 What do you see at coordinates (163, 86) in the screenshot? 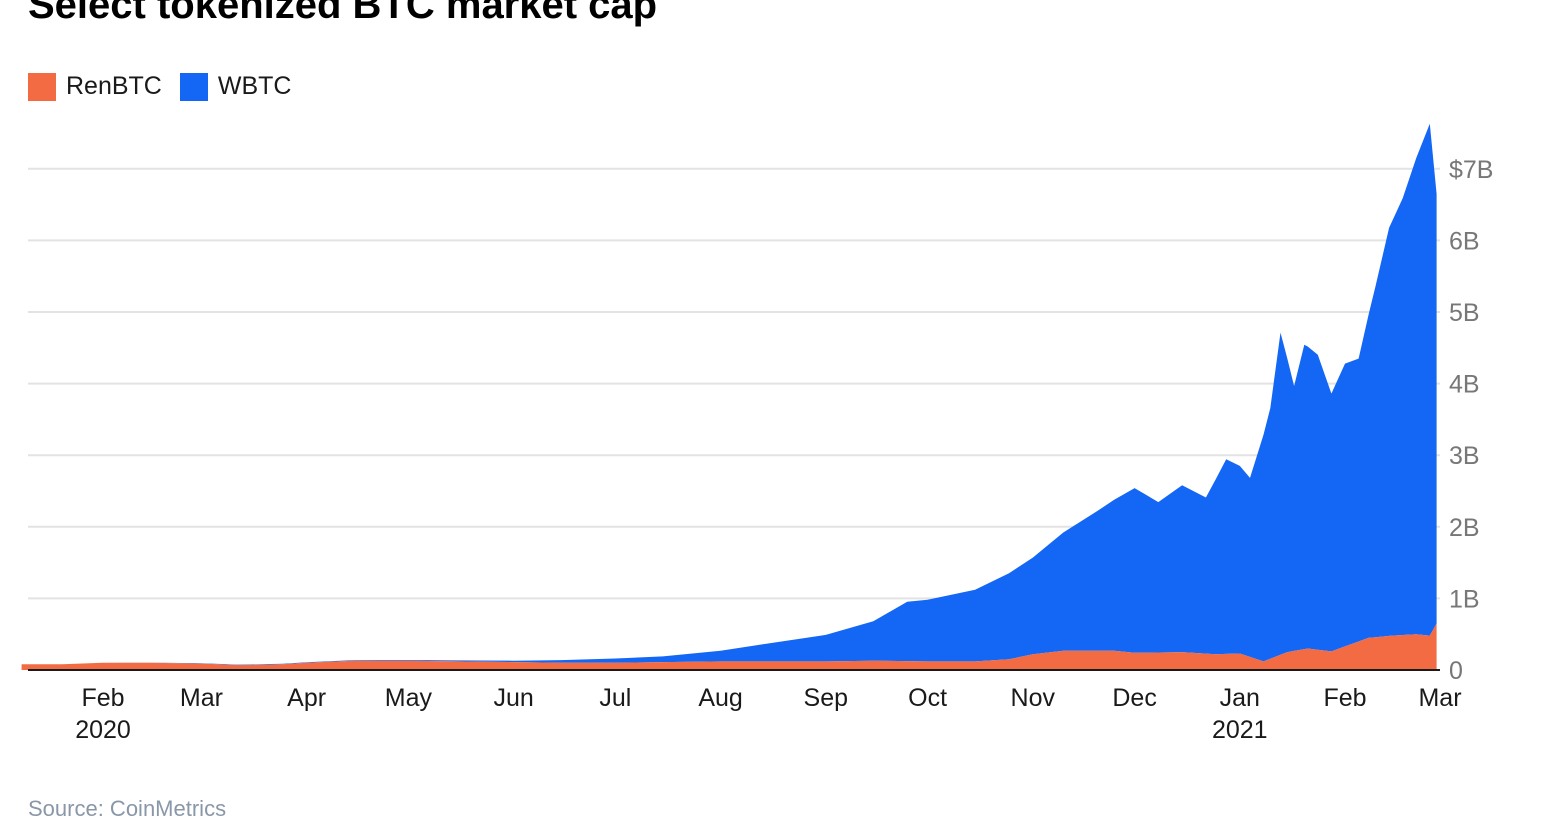
I see `legend: RenBTC WBTC` at bounding box center [163, 86].